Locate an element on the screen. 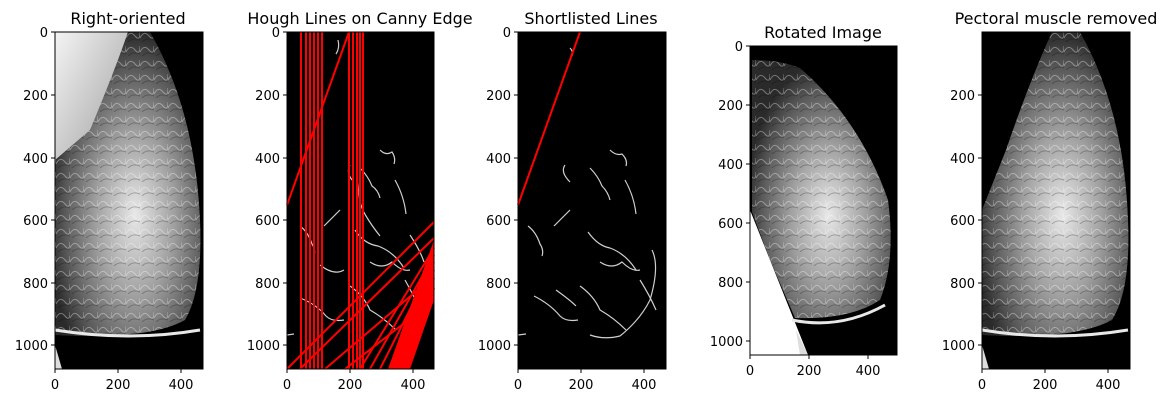  panel-title: Right-oriented is located at coordinates (127, 18).